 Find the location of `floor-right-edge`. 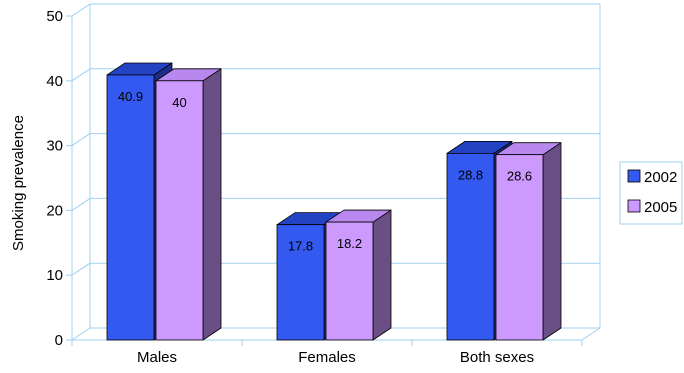

floor-right-edge is located at coordinates (591, 334).